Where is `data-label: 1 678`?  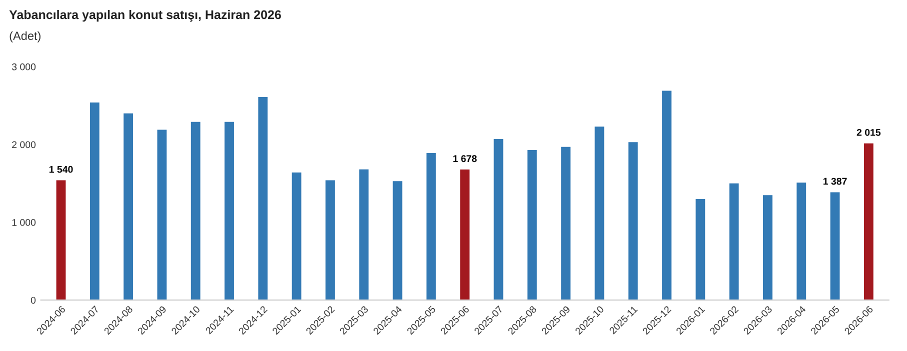
data-label: 1 678 is located at coordinates (465, 158).